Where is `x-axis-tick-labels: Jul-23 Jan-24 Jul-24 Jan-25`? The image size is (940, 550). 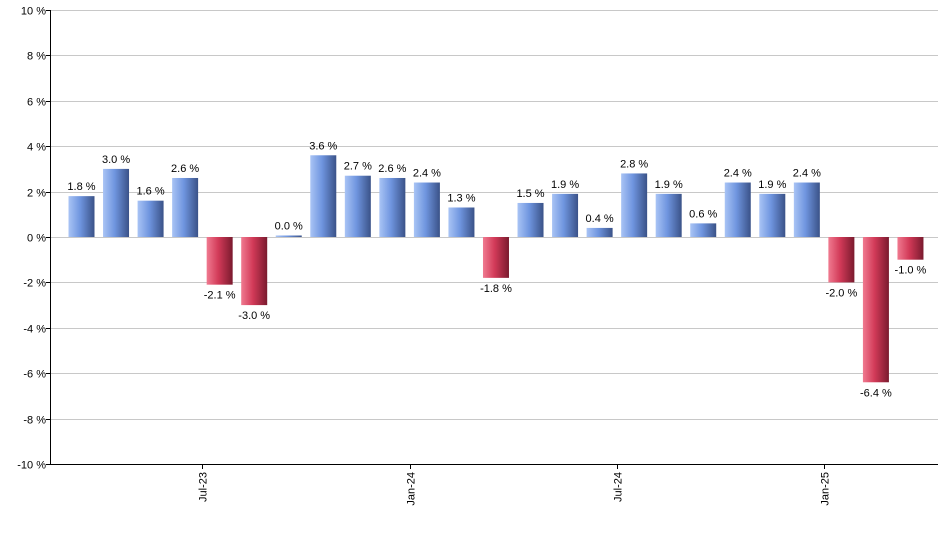 x-axis-tick-labels: Jul-23 Jan-24 Jul-24 Jan-25 is located at coordinates (515, 489).